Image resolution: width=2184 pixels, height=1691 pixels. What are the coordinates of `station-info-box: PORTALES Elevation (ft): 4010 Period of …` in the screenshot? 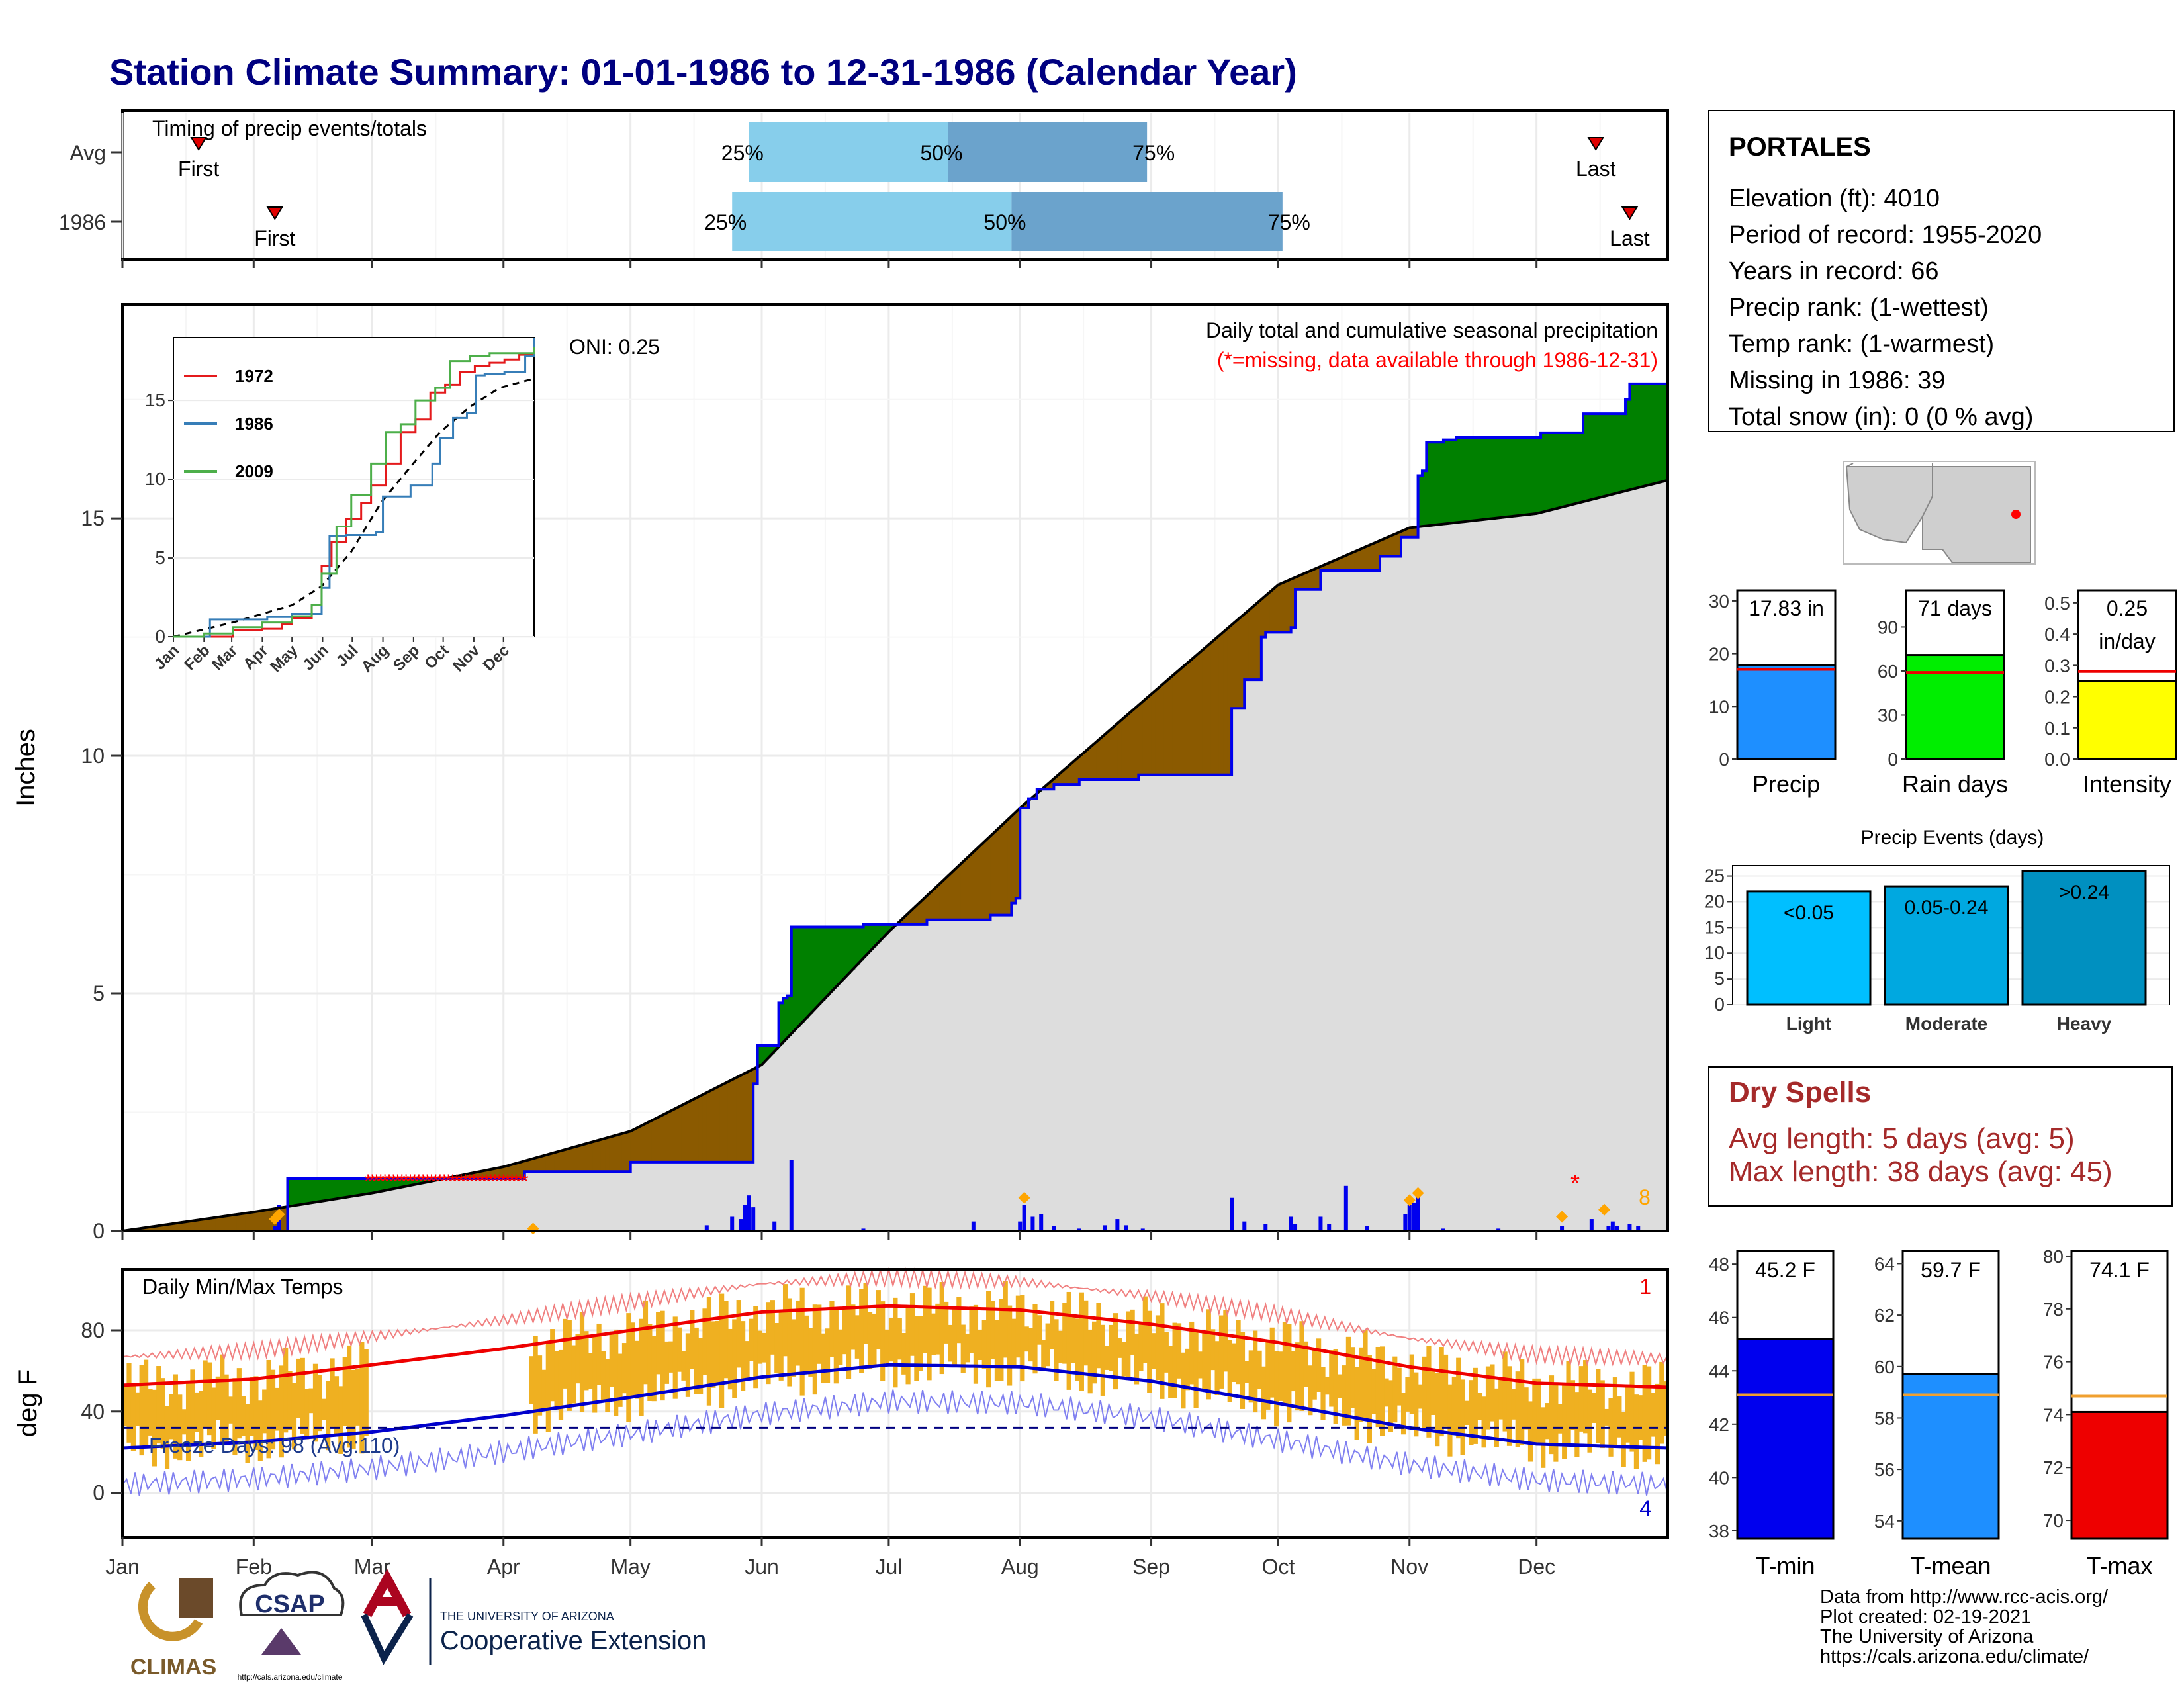 It's located at (1942, 271).